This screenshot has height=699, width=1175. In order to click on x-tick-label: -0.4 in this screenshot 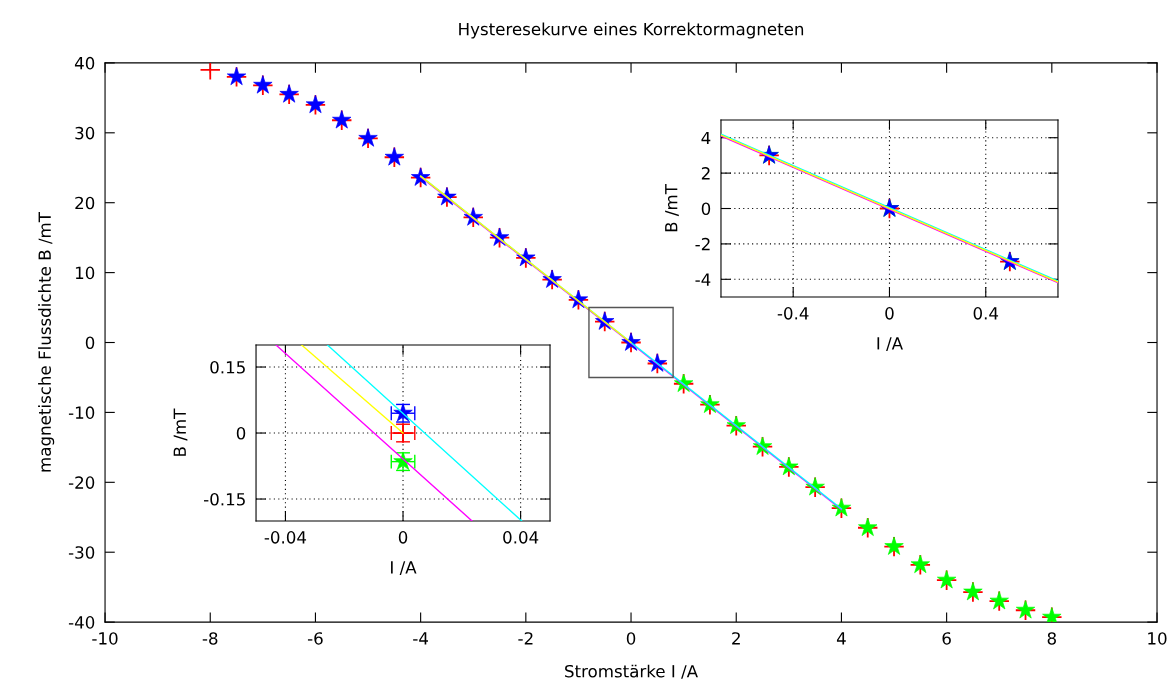, I will do `click(793, 313)`.